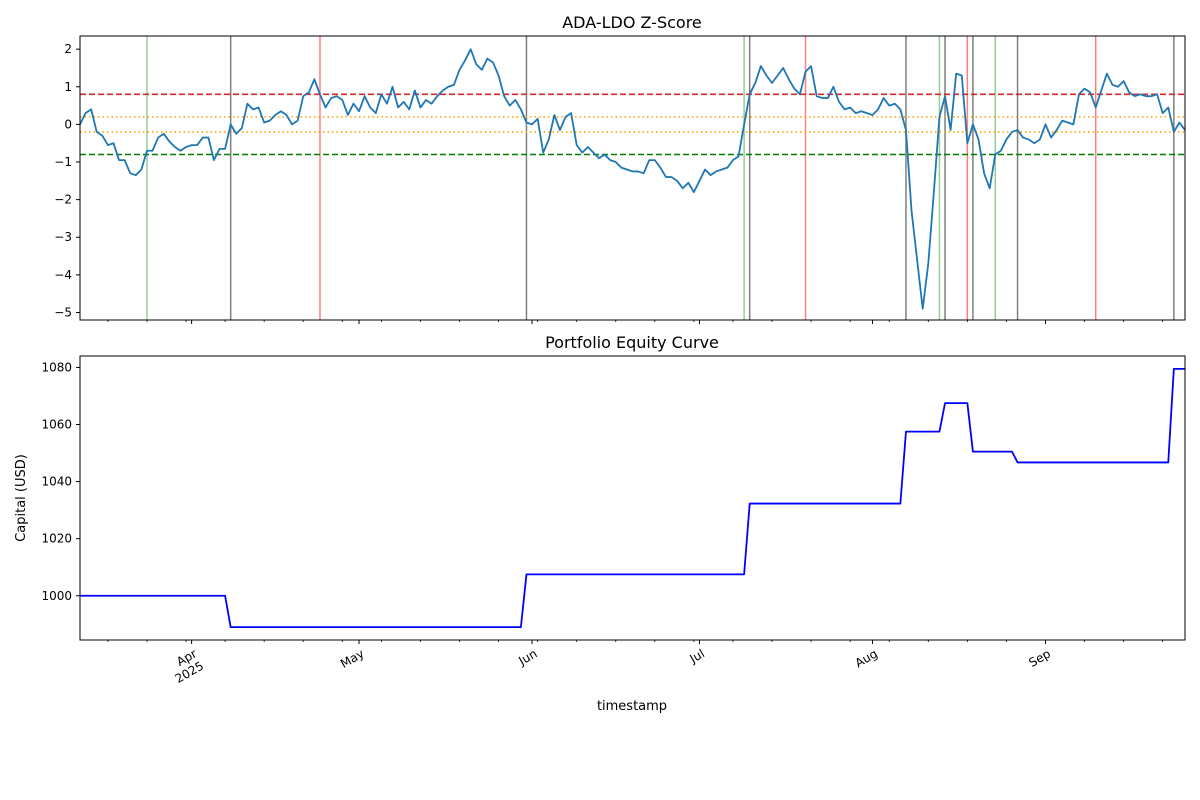 The image size is (1200, 800). I want to click on y-tick-label: 1020, so click(56, 539).